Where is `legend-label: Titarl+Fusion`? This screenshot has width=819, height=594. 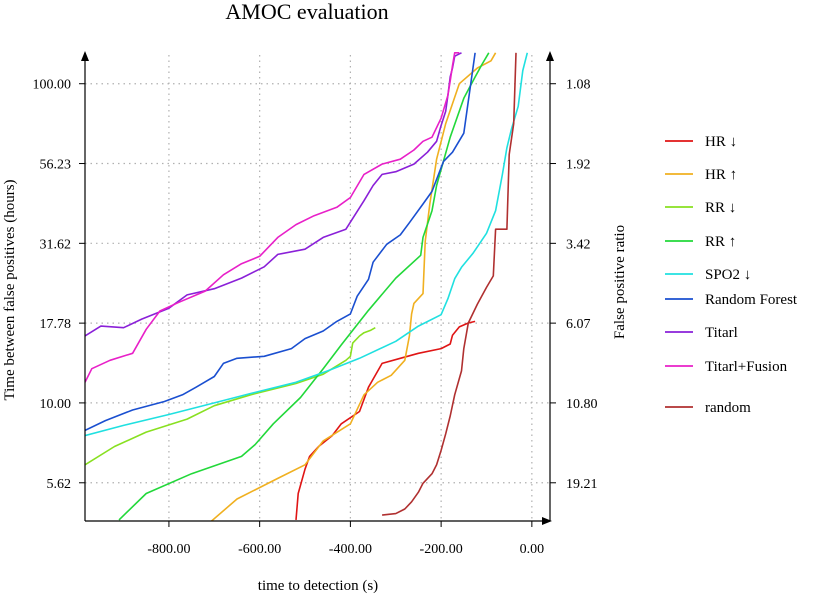 legend-label: Titarl+Fusion is located at coordinates (746, 367).